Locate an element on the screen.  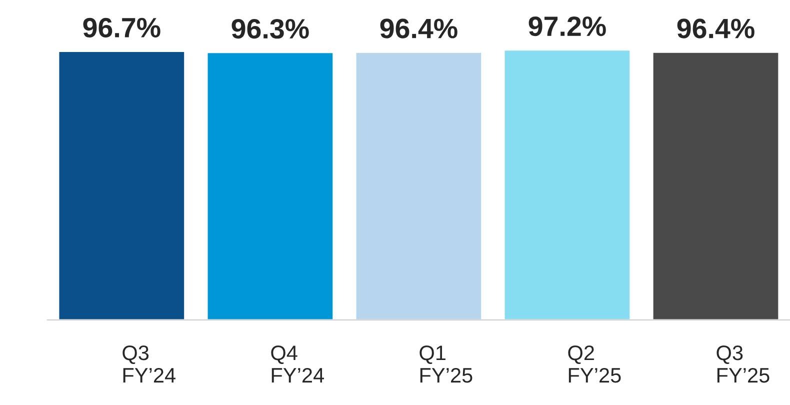
data-label: 97.2% is located at coordinates (567, 26).